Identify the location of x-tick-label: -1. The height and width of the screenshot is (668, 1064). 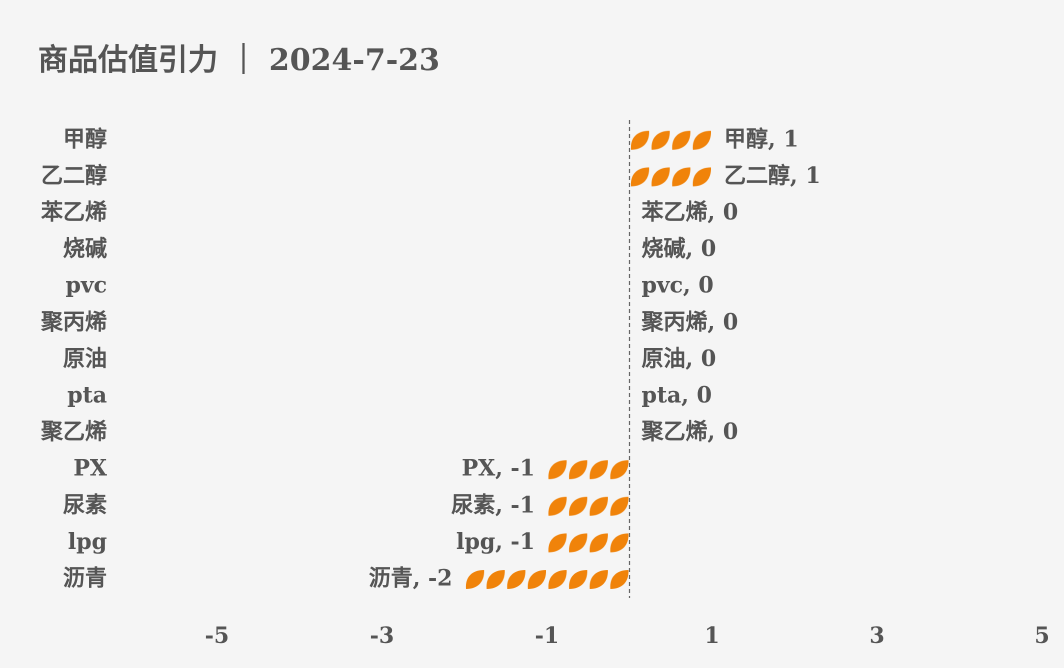
(547, 636).